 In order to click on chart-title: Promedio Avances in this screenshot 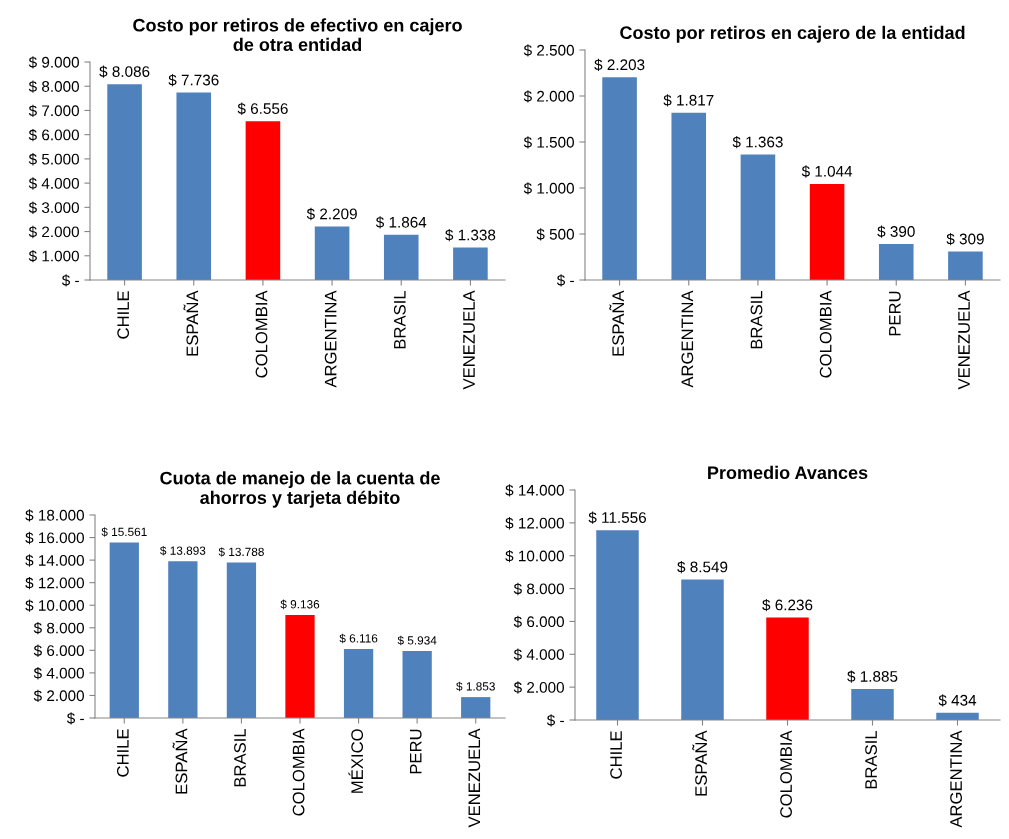, I will do `click(788, 472)`.